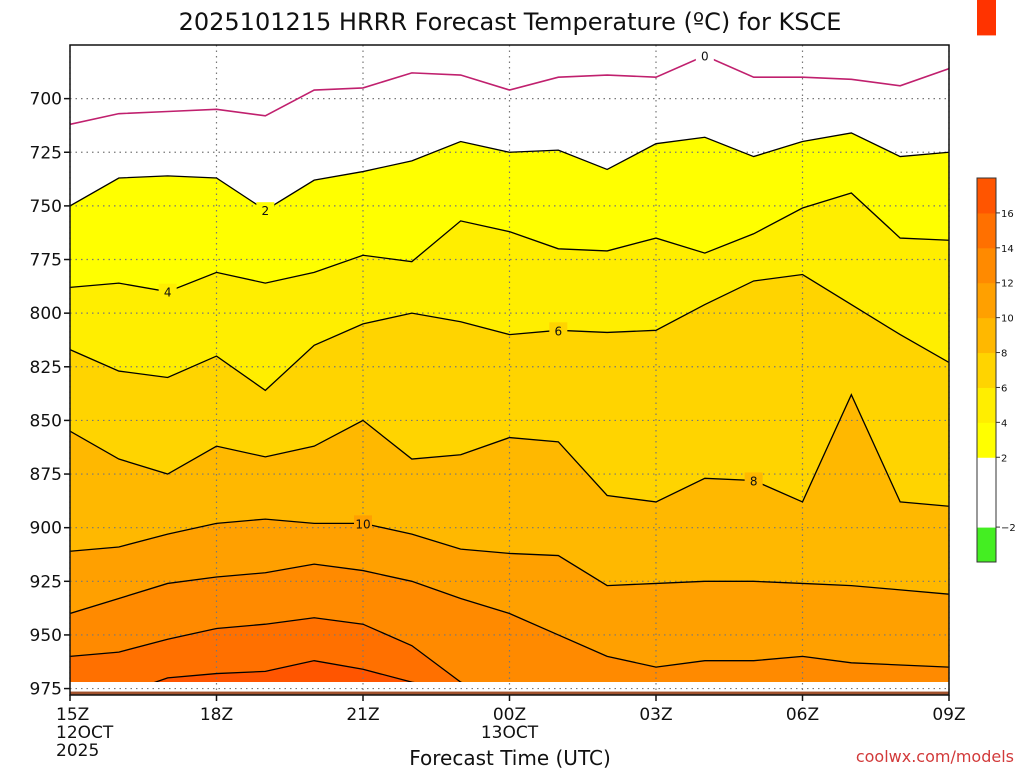 The height and width of the screenshot is (768, 1024). I want to click on isotherm-label-0: 0, so click(705, 57).